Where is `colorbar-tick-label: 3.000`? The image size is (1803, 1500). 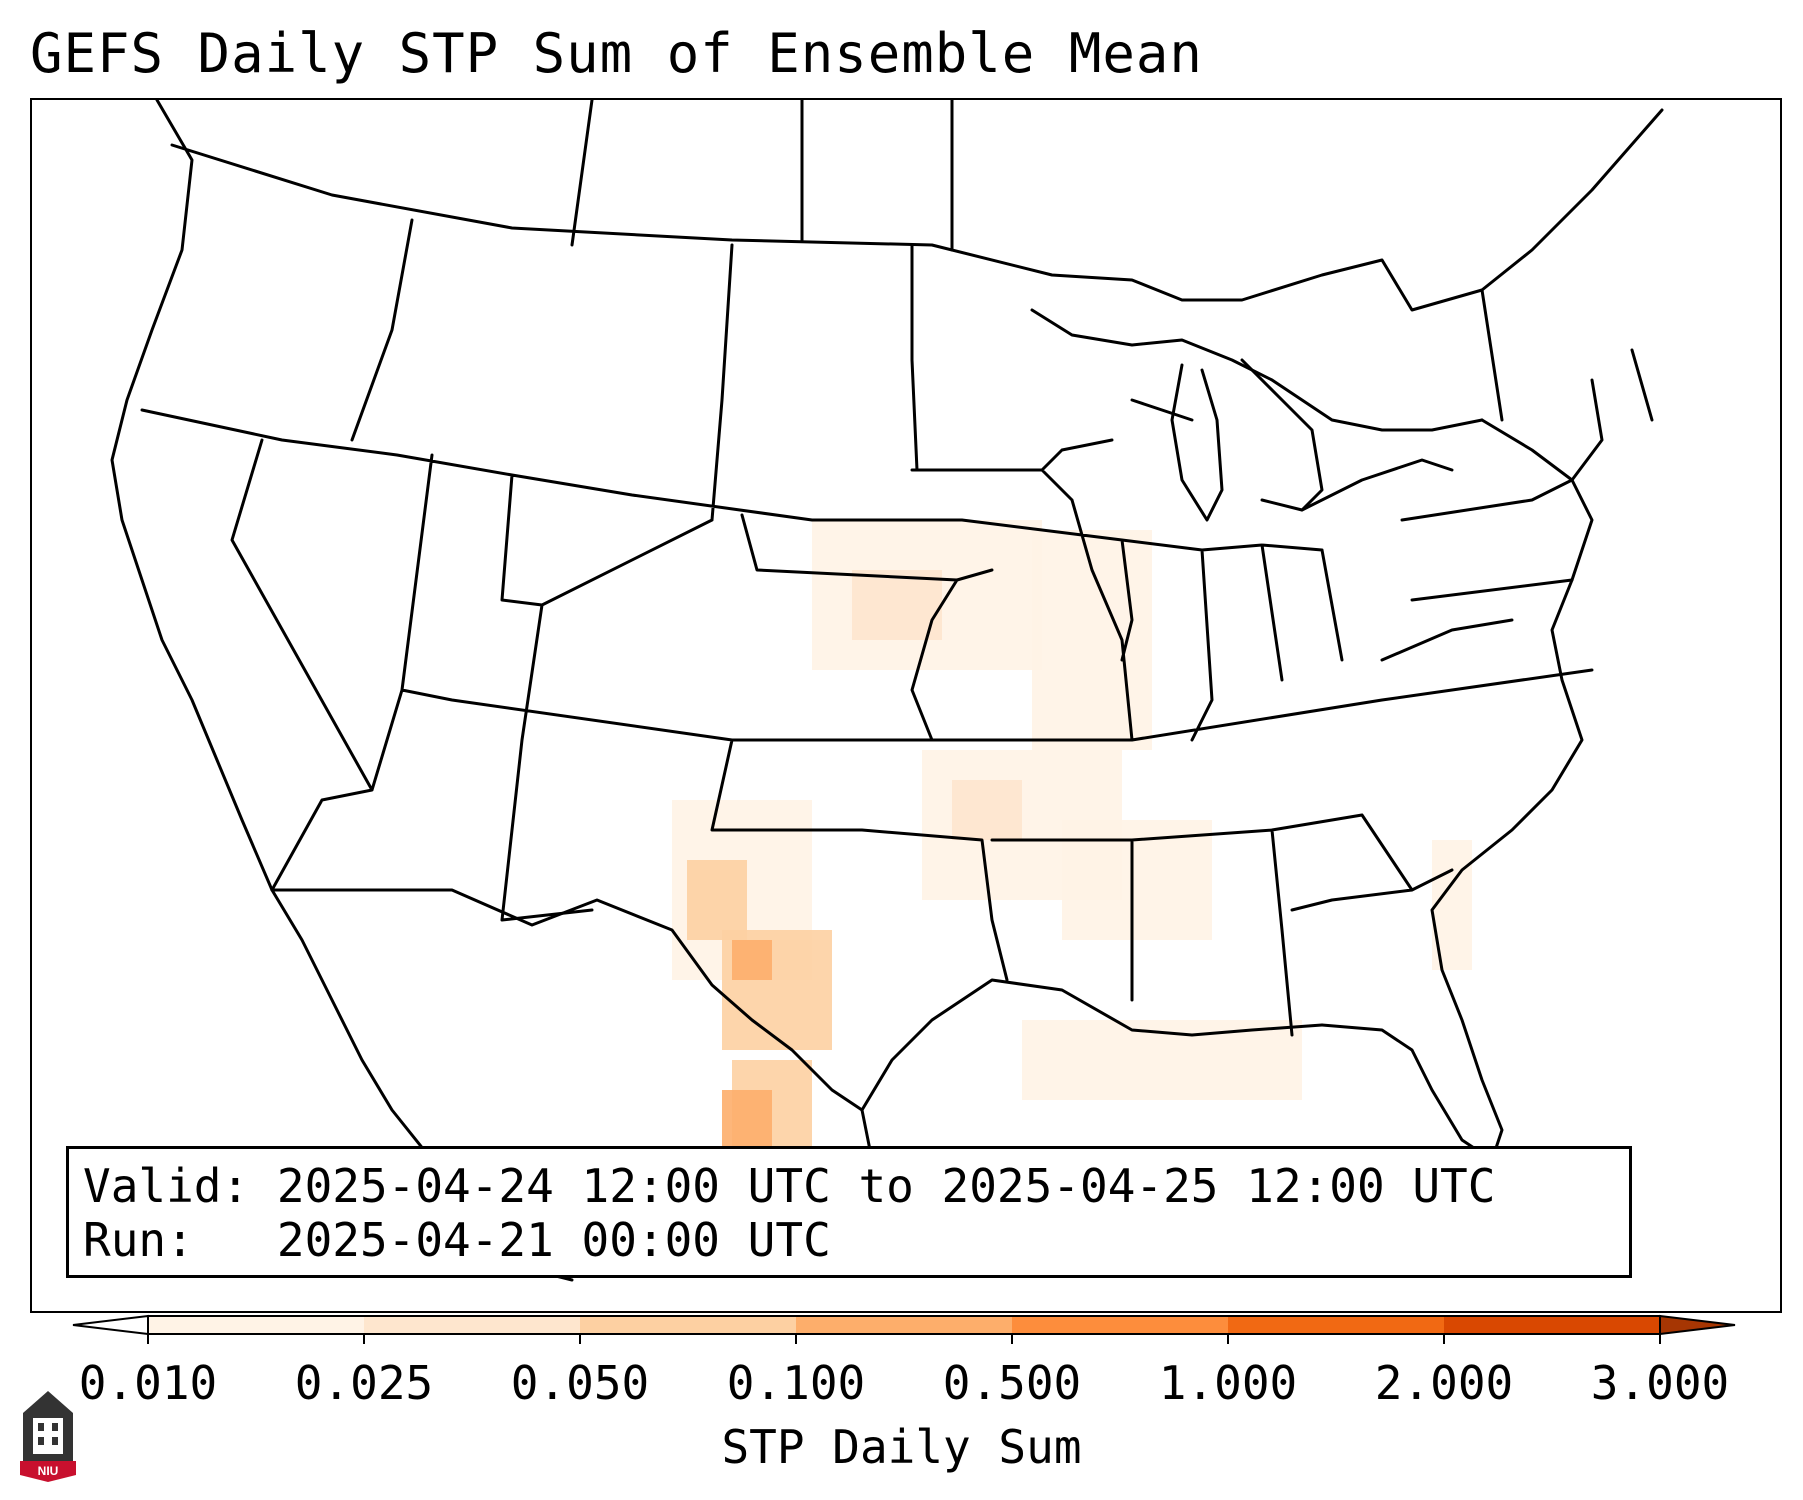 colorbar-tick-label: 3.000 is located at coordinates (1660, 1383).